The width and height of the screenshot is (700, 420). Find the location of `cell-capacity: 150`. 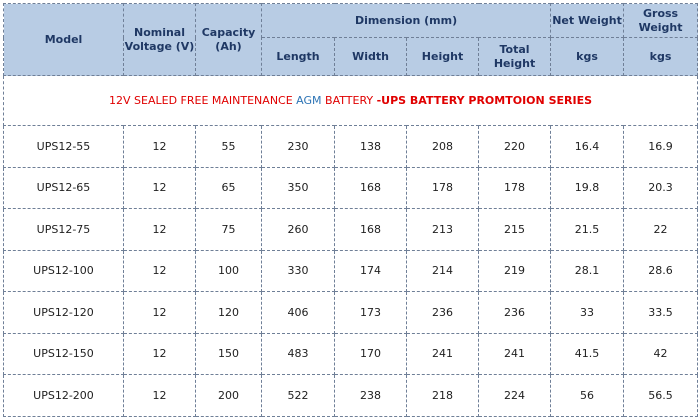

cell-capacity: 150 is located at coordinates (228, 353).